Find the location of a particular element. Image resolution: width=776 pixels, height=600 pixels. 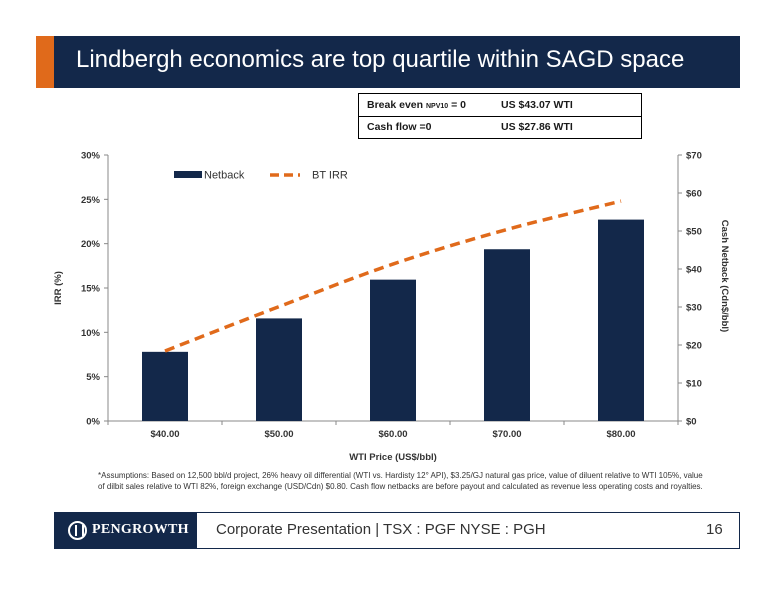

breakeven-value: US $43.07 WTI is located at coordinates (537, 105).